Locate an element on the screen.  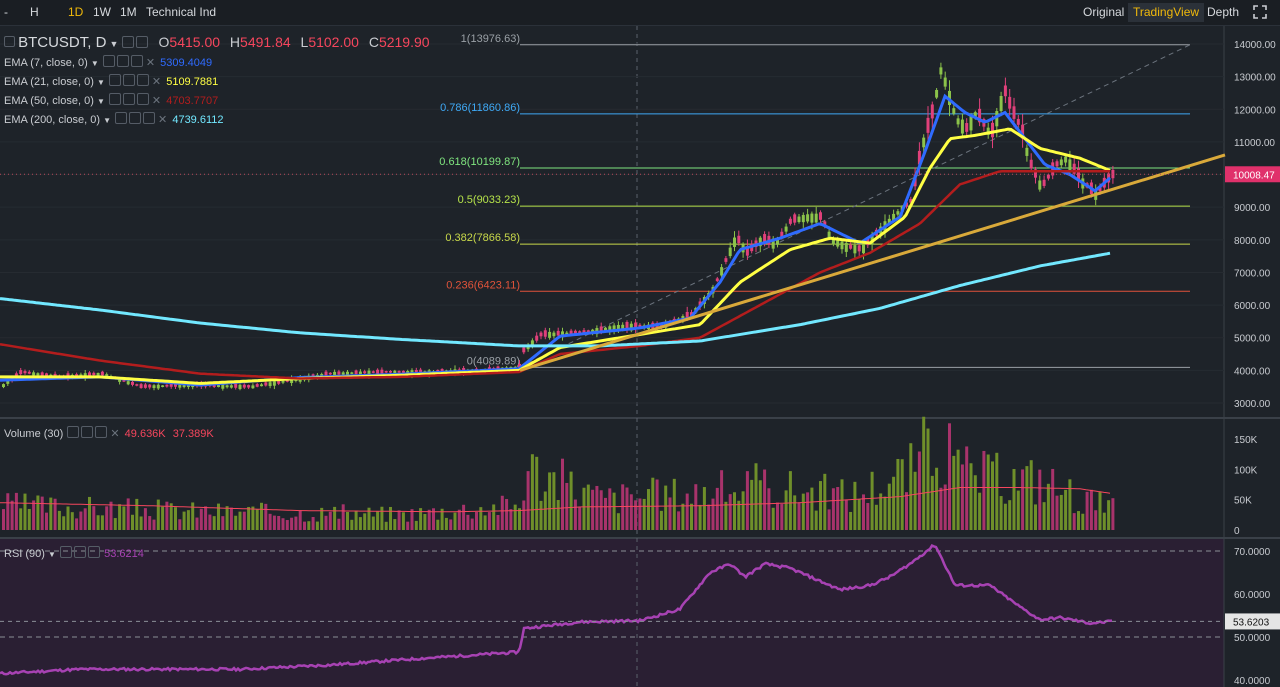
volume-label: Volume (30) is located at coordinates (34, 434).